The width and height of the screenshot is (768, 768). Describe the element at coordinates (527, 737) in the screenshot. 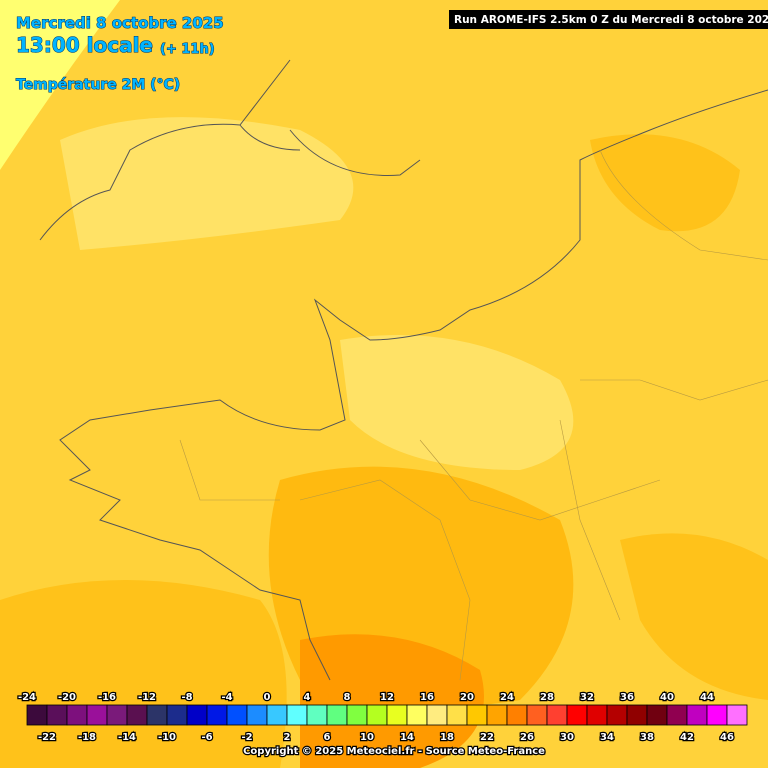

I see `legend-label: 26` at that location.